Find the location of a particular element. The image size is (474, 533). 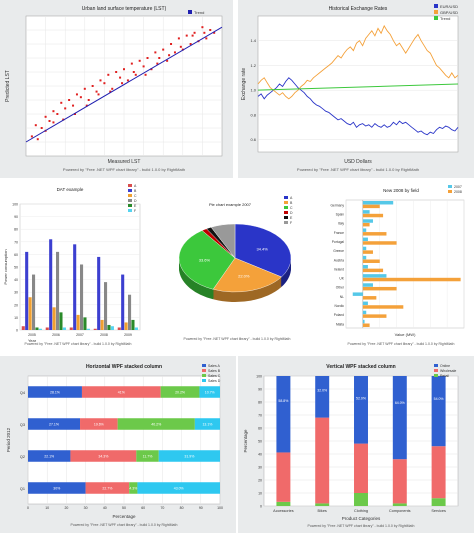

legend-label: 2007 is located at coordinates (458, 187).